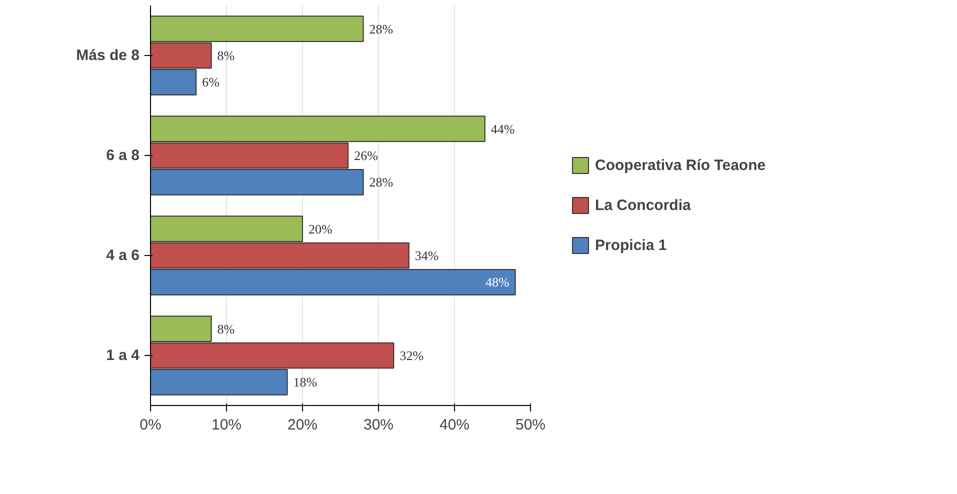 This screenshot has height=494, width=957. Describe the element at coordinates (378, 425) in the screenshot. I see `x-tick-label: 30%` at that location.